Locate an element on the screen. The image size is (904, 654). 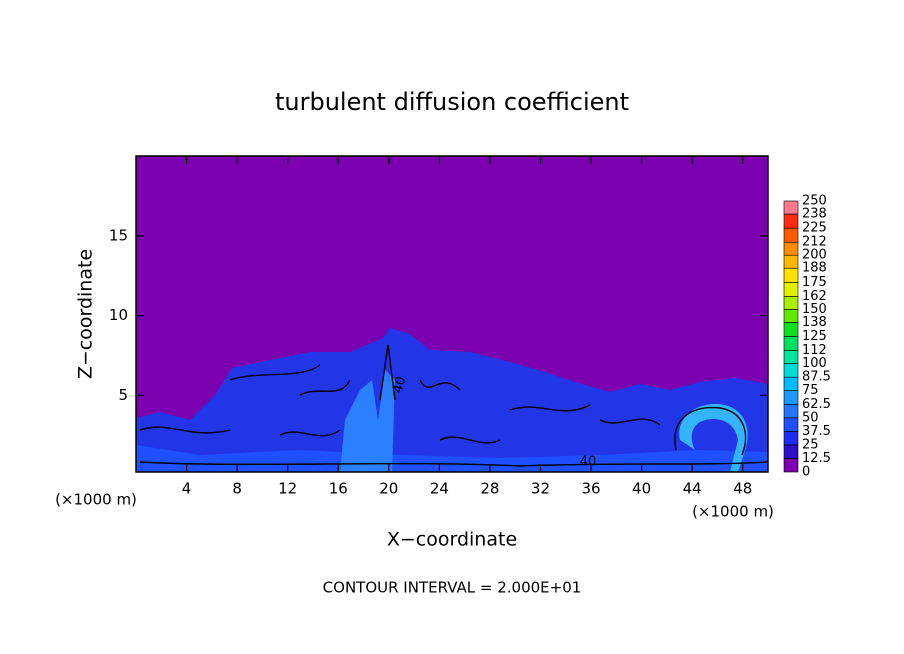
x-tick-label: 24 is located at coordinates (439, 489).